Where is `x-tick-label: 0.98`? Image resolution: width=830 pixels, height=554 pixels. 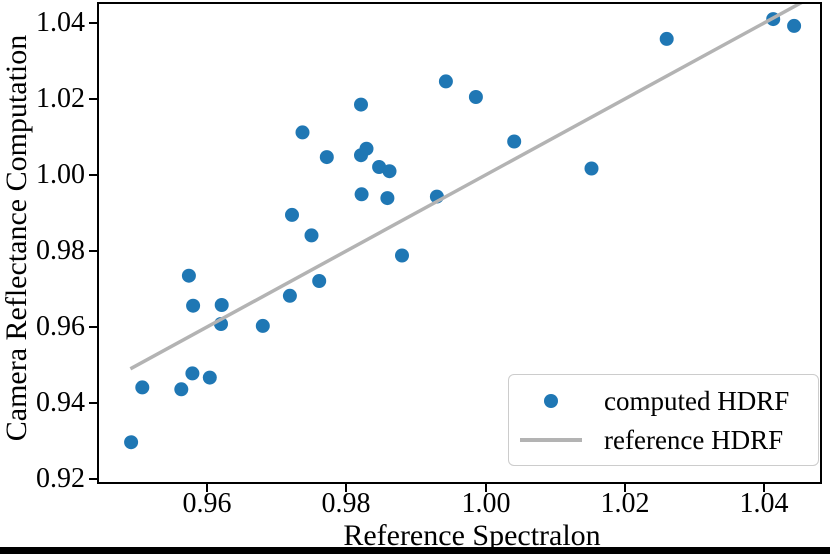
x-tick-label: 0.98 is located at coordinates (346, 503).